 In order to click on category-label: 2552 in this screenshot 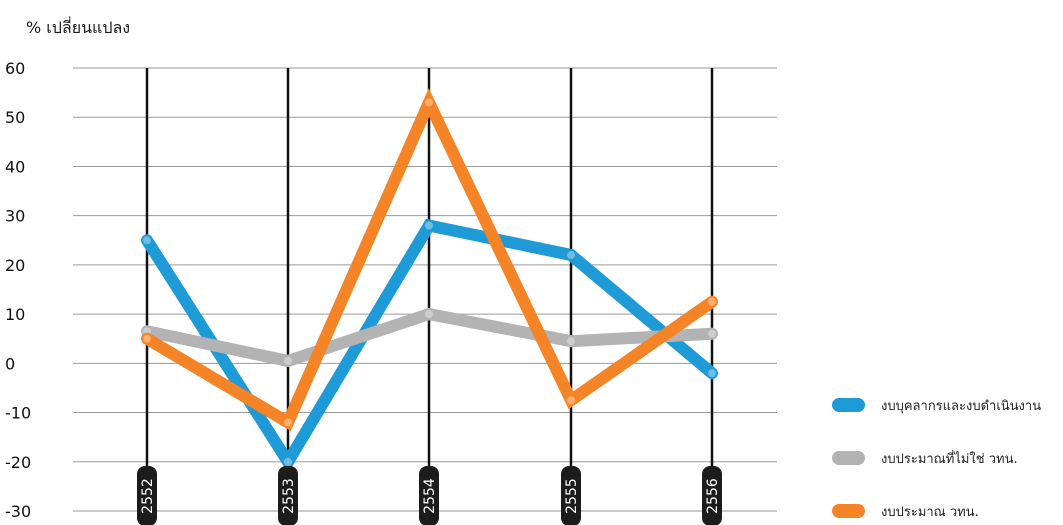, I will do `click(148, 496)`.